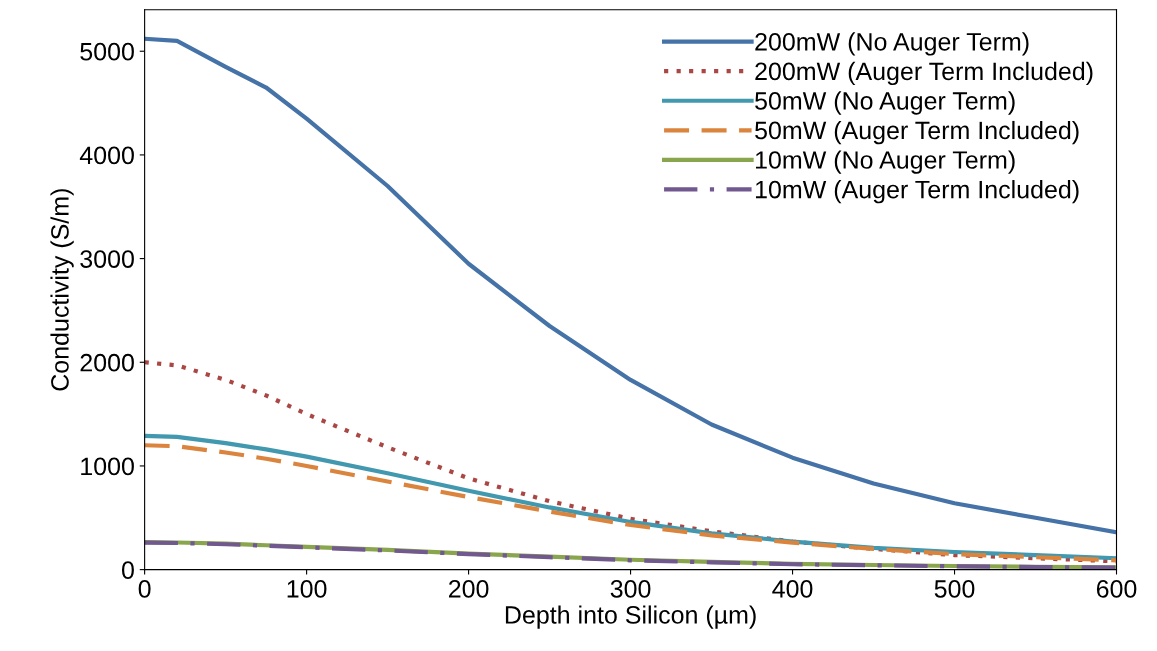  I want to click on y-tick-label: 2000, so click(107, 362).